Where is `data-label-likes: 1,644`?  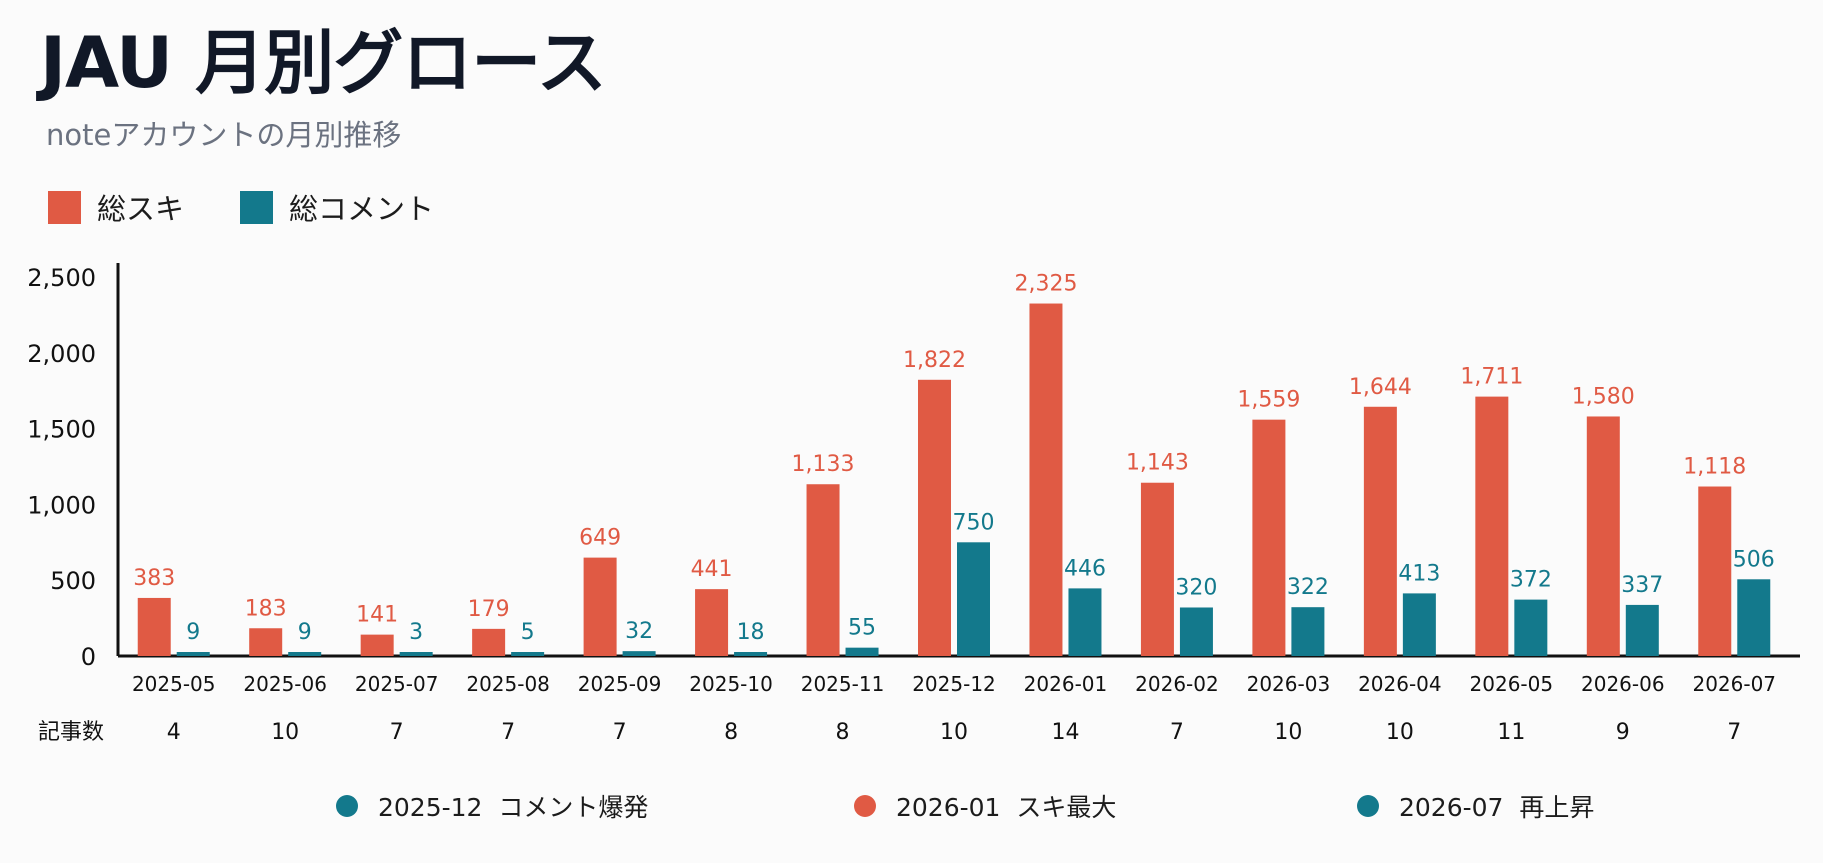
data-label-likes: 1,644 is located at coordinates (1380, 387).